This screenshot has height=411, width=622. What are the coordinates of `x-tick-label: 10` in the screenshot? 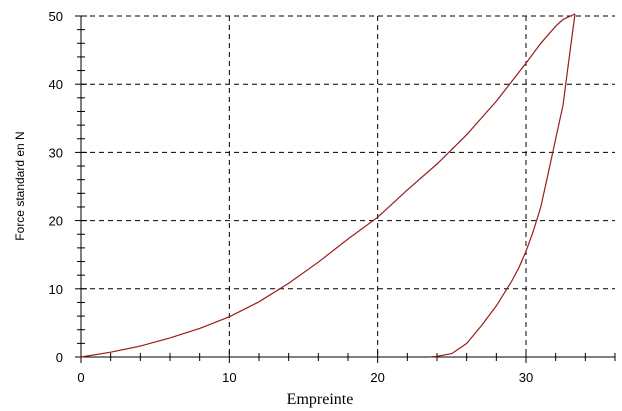 It's located at (229, 377).